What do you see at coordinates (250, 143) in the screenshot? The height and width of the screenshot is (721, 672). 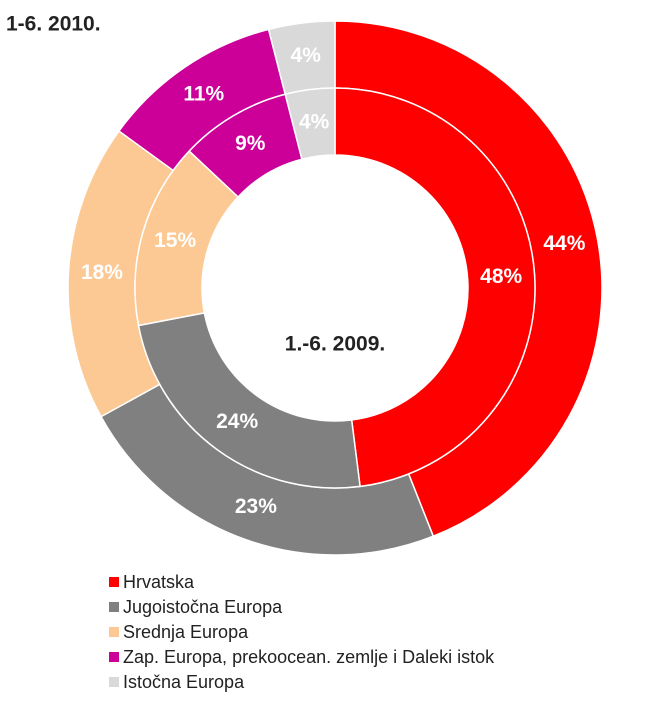 I see `value-label: 9%` at bounding box center [250, 143].